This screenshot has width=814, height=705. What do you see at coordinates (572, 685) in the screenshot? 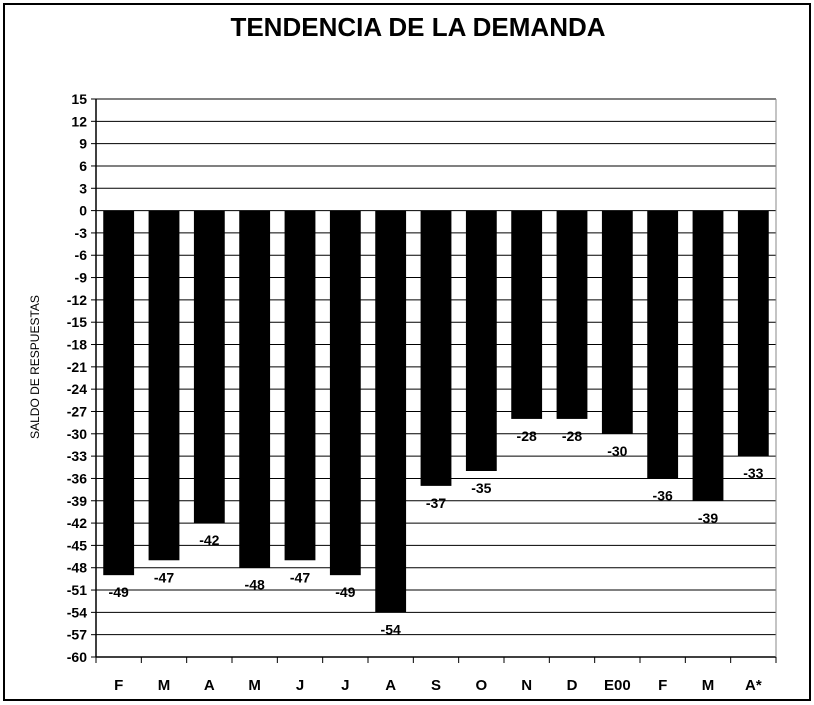
I see `x-tick-label: D` at bounding box center [572, 685].